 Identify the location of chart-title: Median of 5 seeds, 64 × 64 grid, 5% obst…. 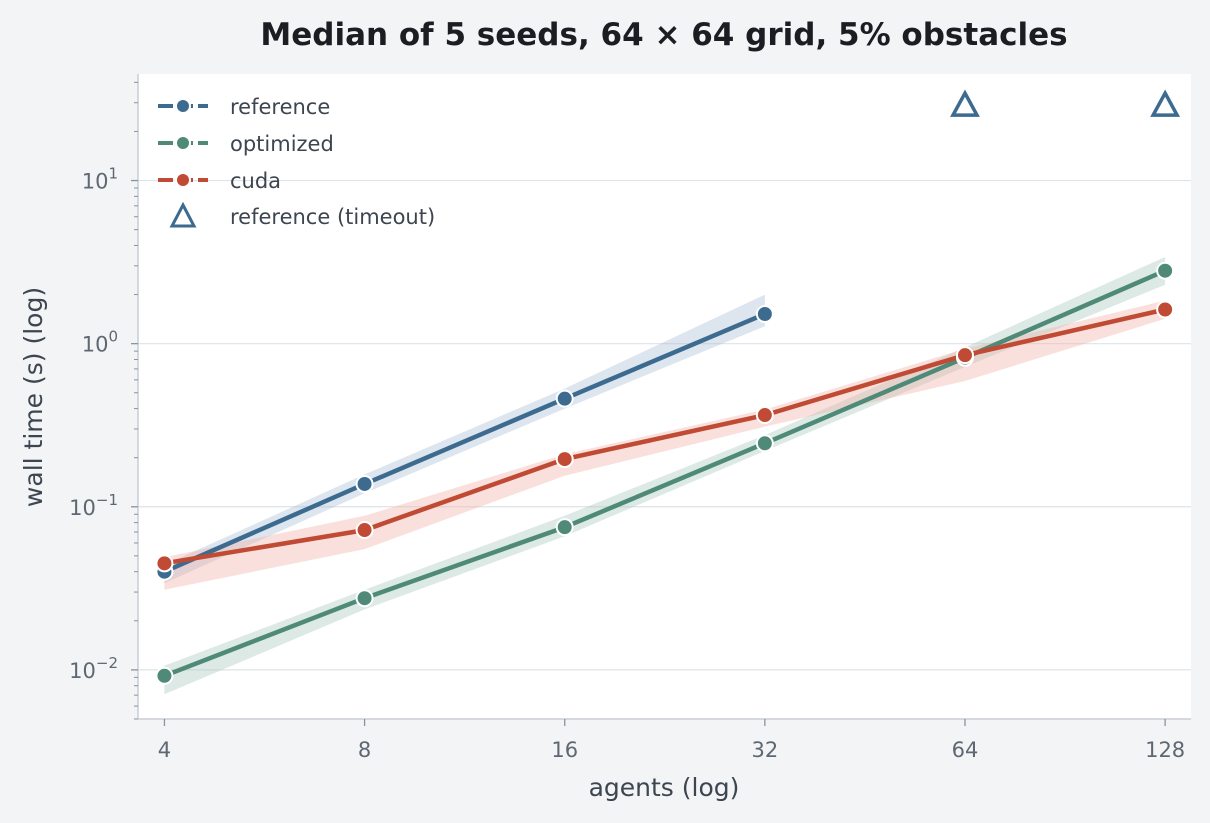
(663, 35).